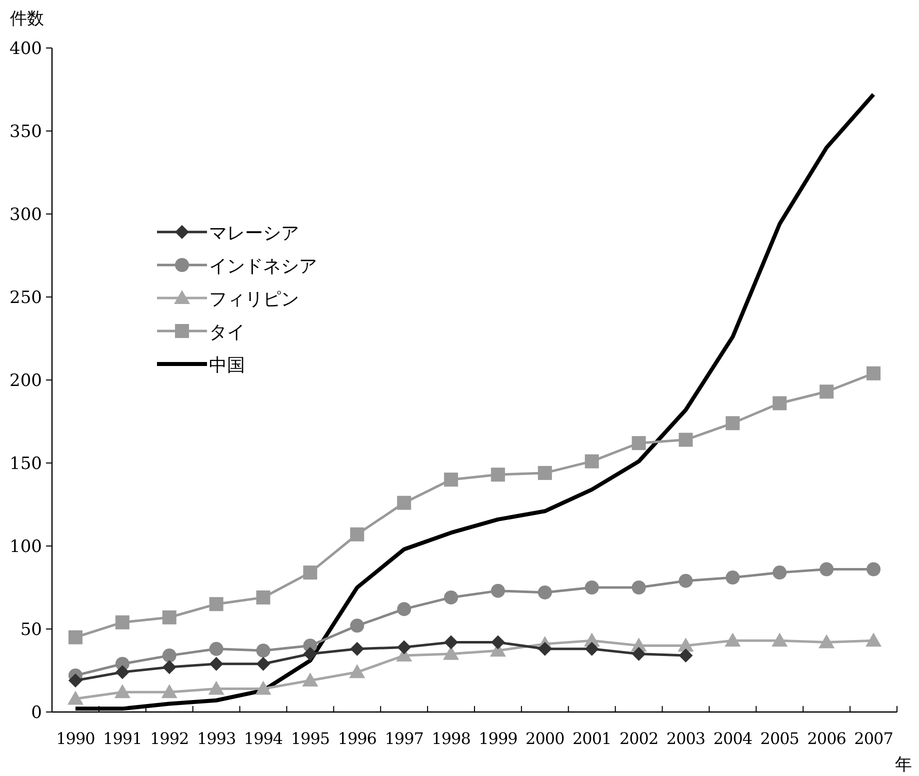 This screenshot has height=776, width=919. Describe the element at coordinates (451, 738) in the screenshot. I see `x-tick-label: 1998` at that location.